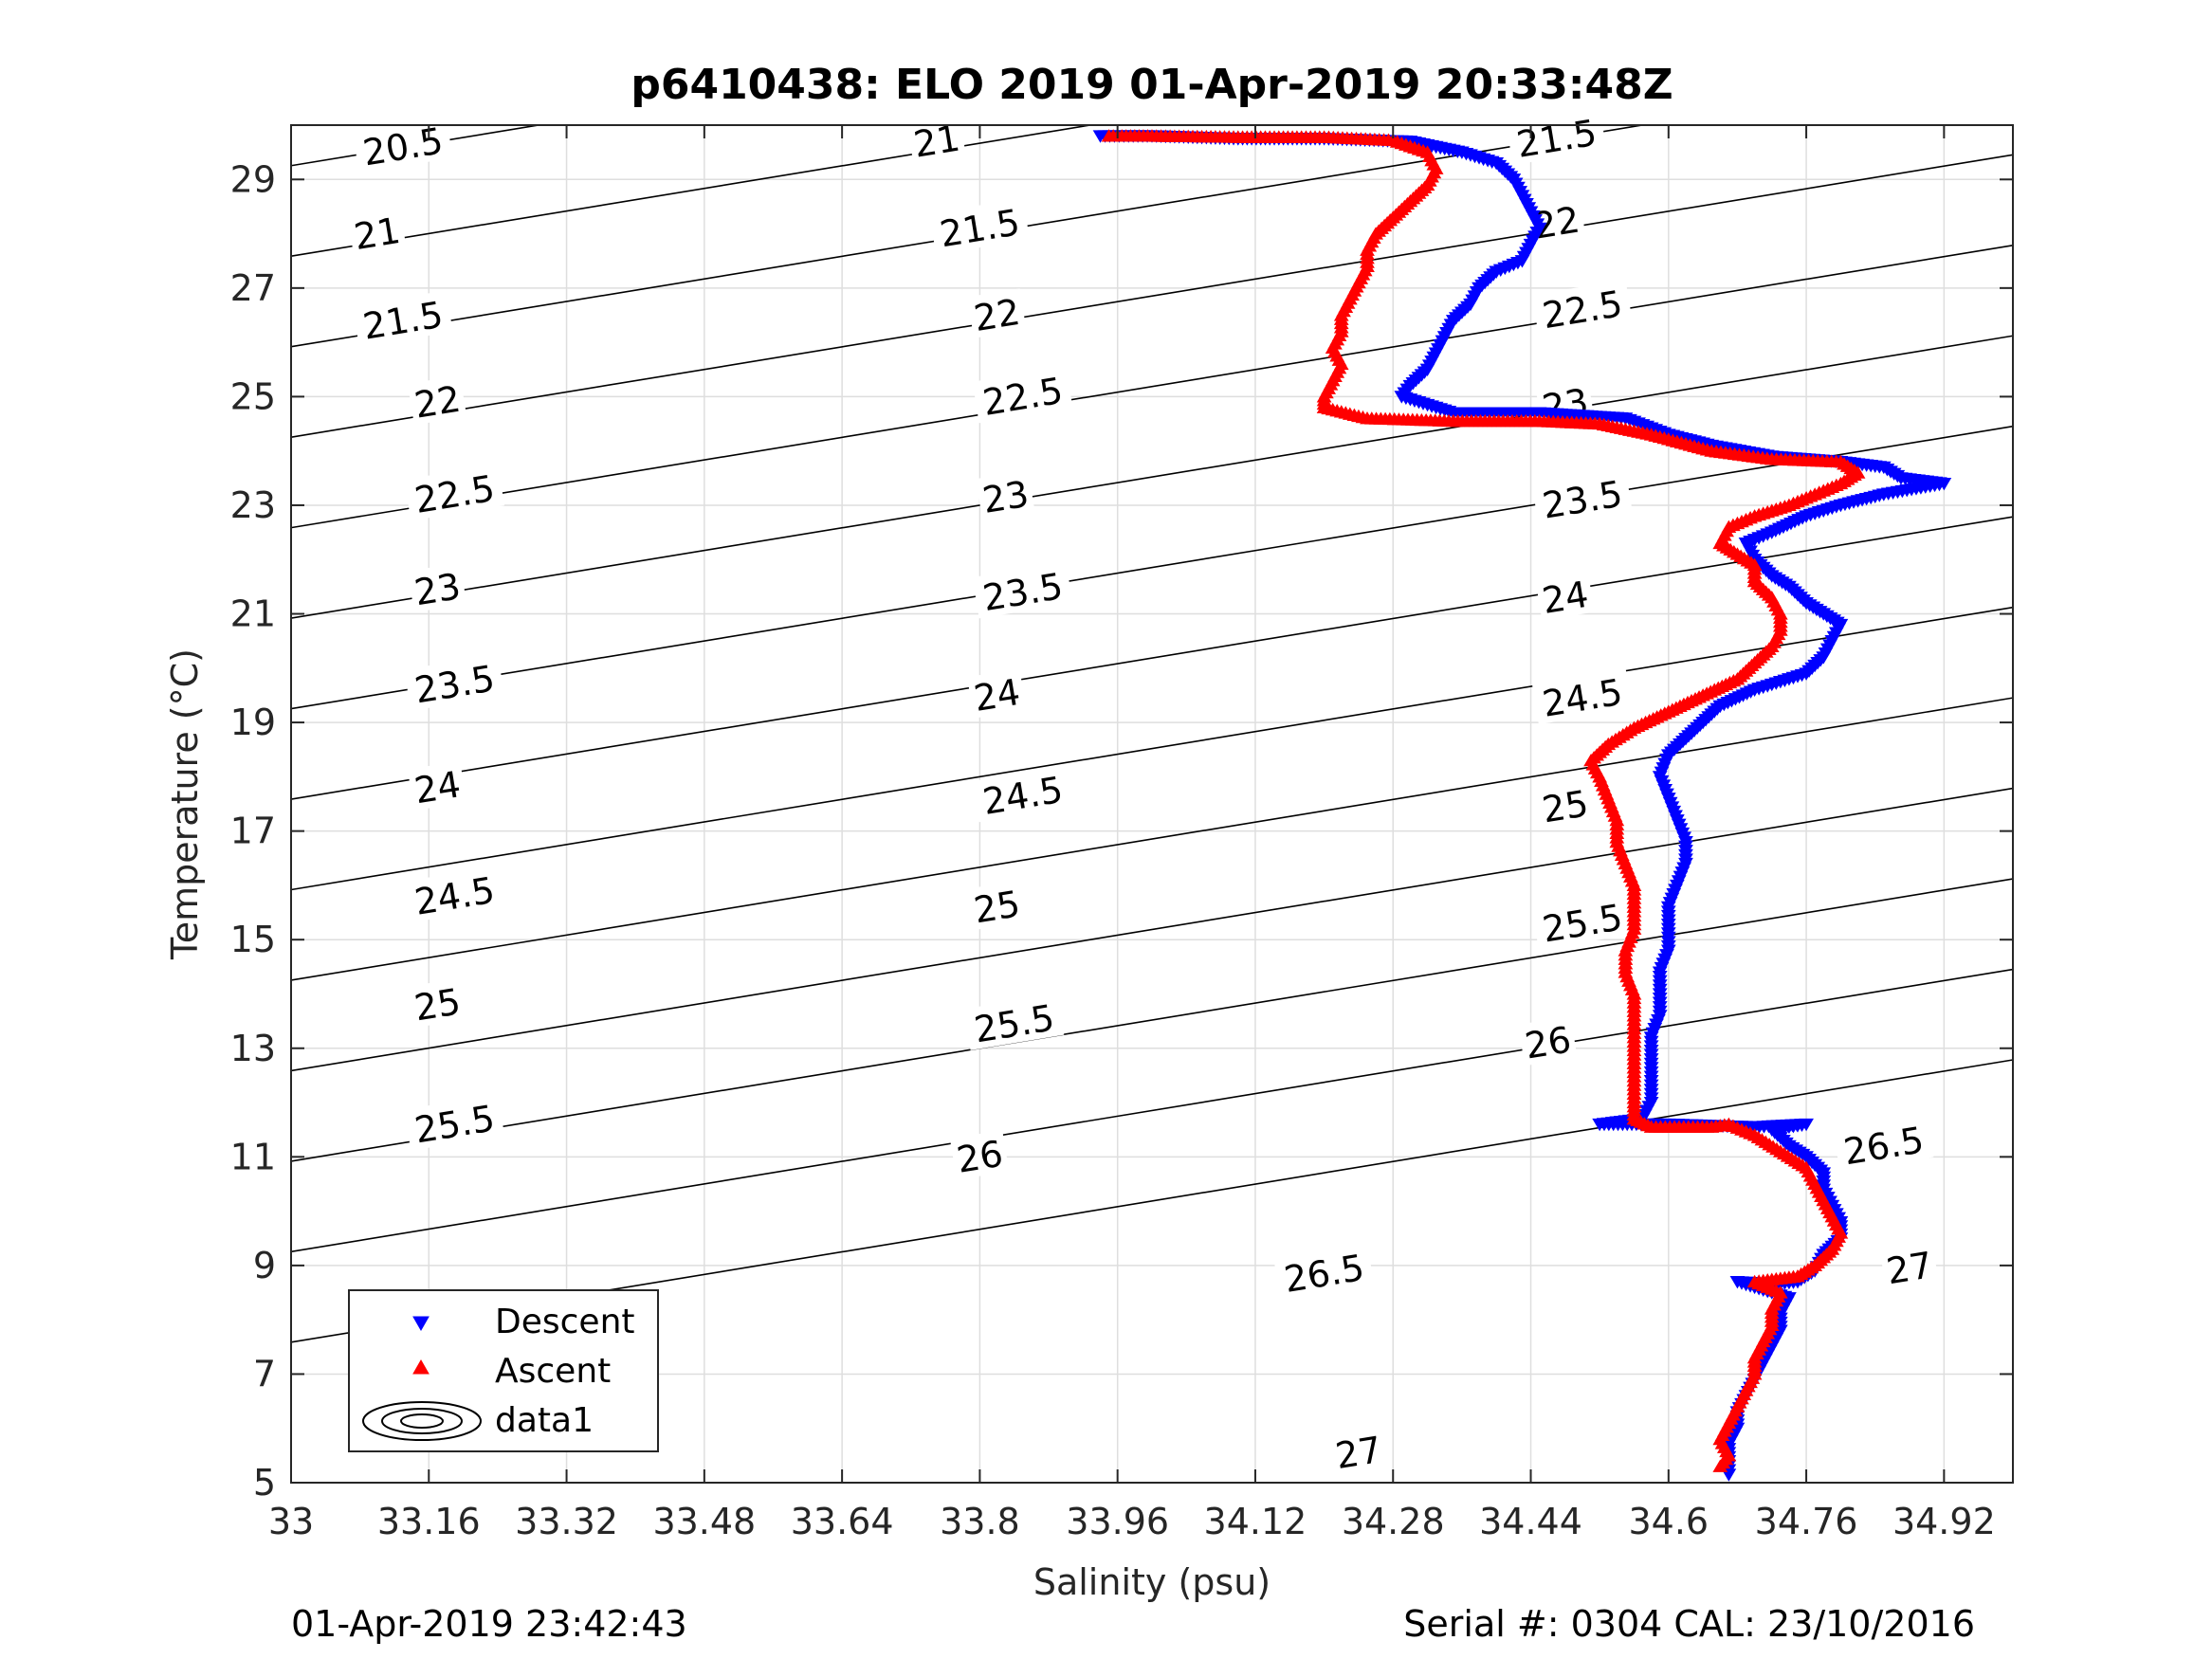 The image size is (2212, 1659). What do you see at coordinates (553, 1371) in the screenshot?
I see `legend-label-ascent: Ascent` at bounding box center [553, 1371].